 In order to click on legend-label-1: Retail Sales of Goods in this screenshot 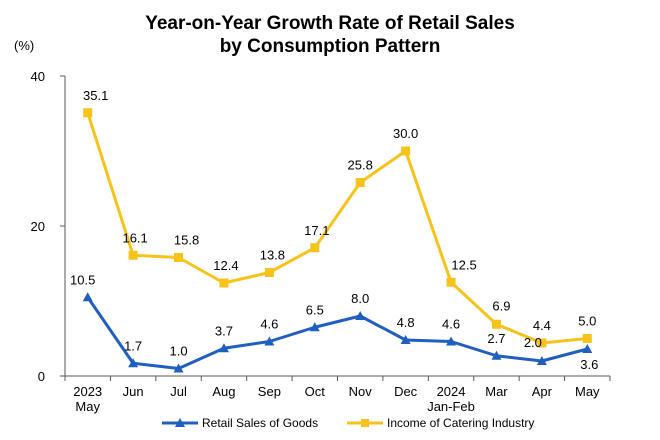, I will do `click(260, 423)`.